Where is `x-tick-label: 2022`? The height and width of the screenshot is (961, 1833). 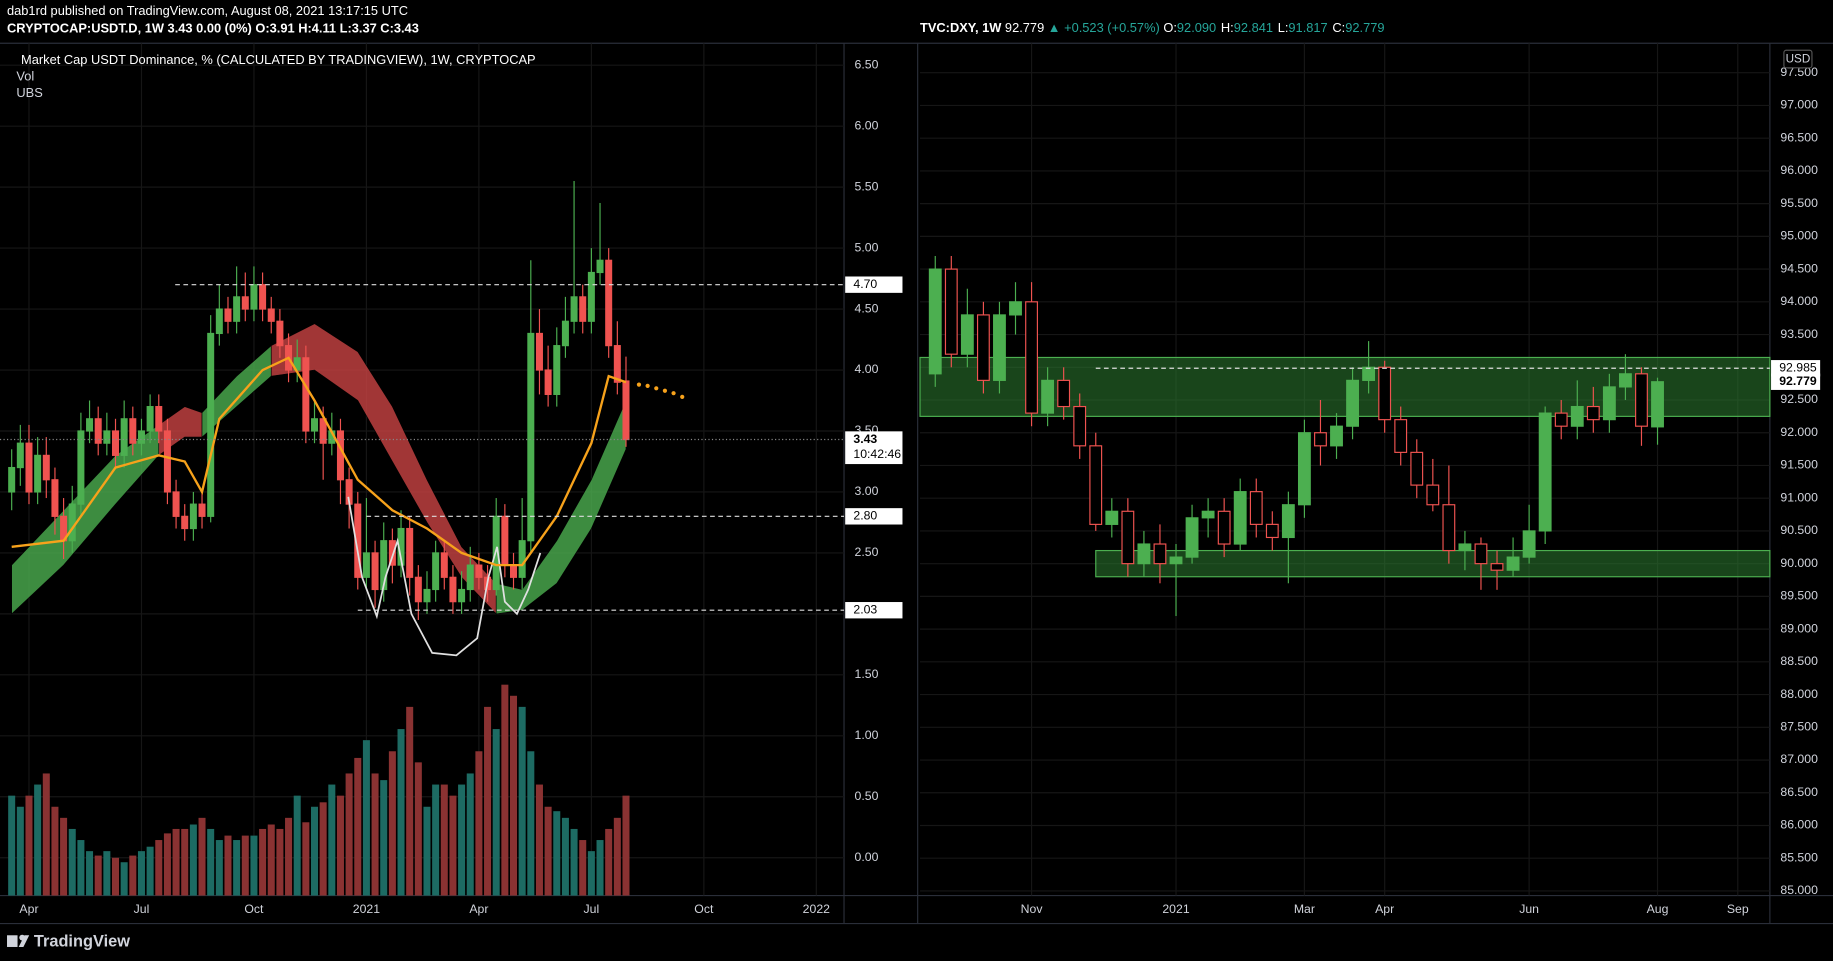
x-tick-label: 2022 is located at coordinates (816, 909).